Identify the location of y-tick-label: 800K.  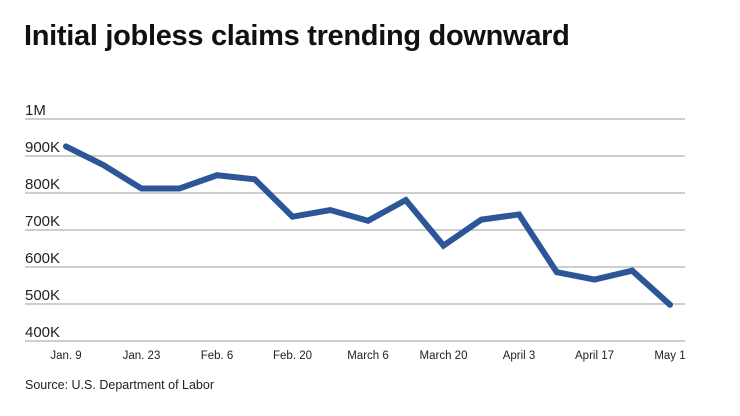
(42, 184).